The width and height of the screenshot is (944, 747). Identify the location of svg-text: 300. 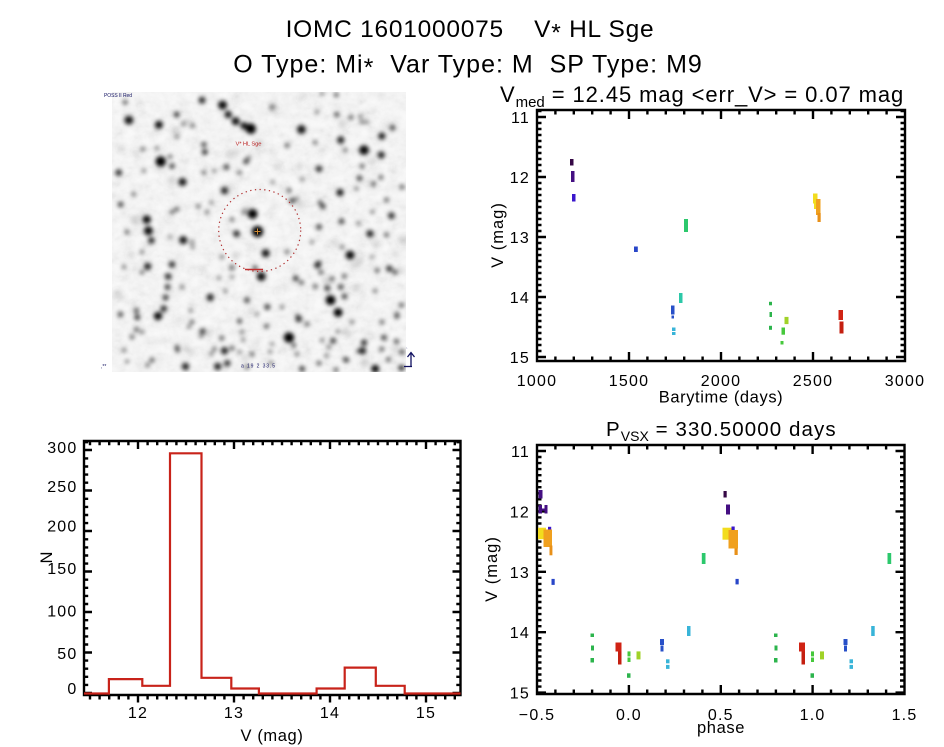
(62, 448).